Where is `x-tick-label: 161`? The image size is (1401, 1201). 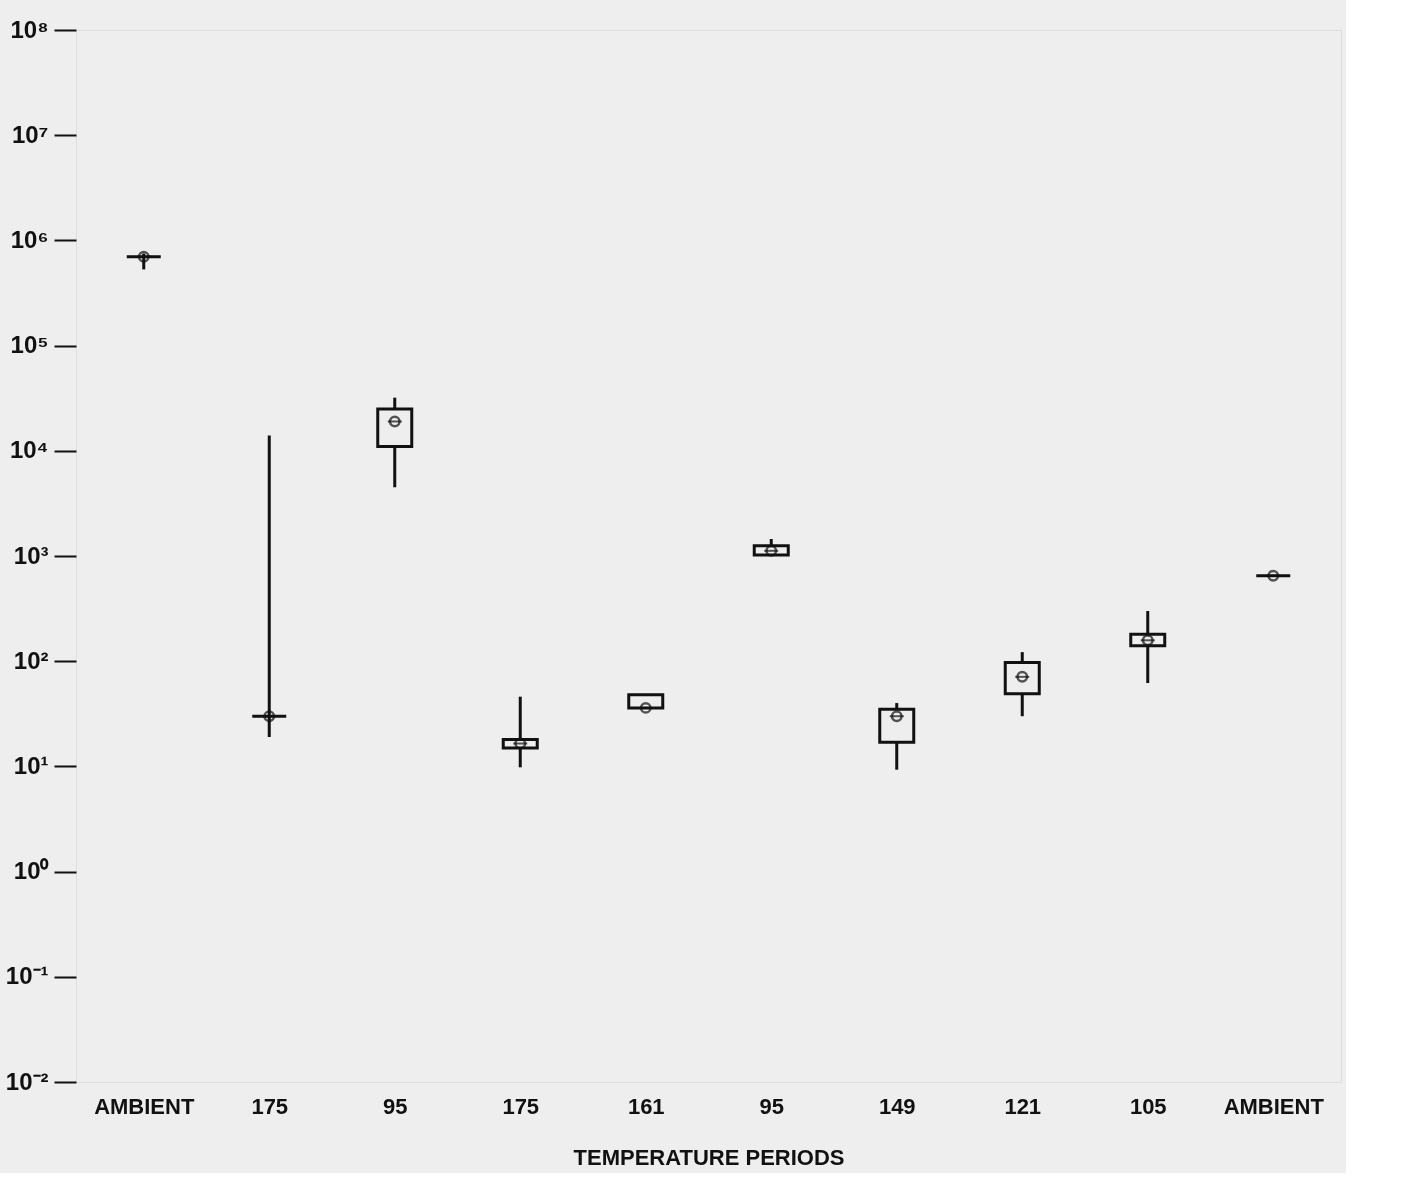 x-tick-label: 161 is located at coordinates (646, 1106).